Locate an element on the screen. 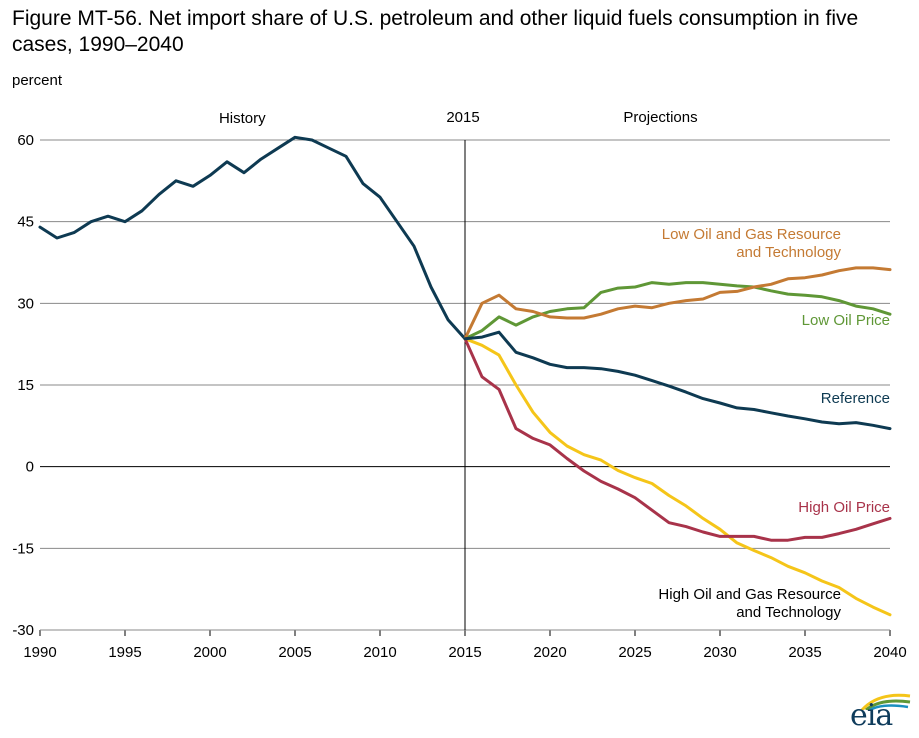  history-segment-label: History is located at coordinates (242, 118).